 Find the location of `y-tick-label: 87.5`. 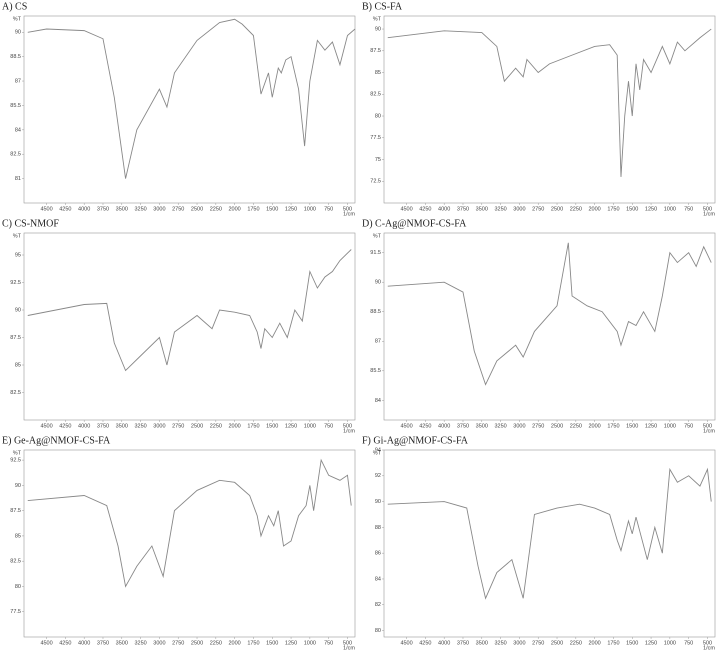

y-tick-label: 87.5 is located at coordinates (15, 338).